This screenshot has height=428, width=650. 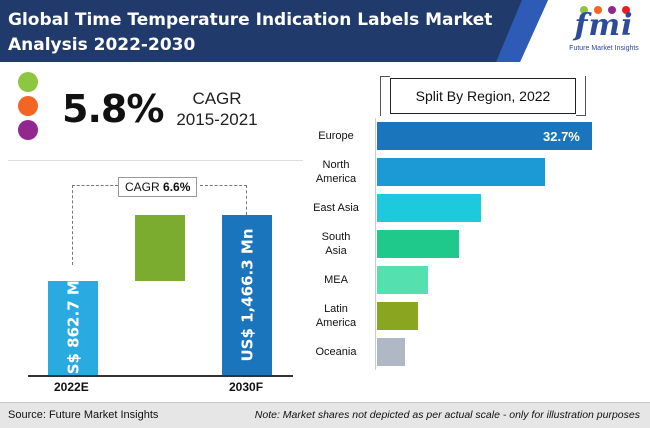 What do you see at coordinates (612, 10) in the screenshot?
I see `logo-dot-purple` at bounding box center [612, 10].